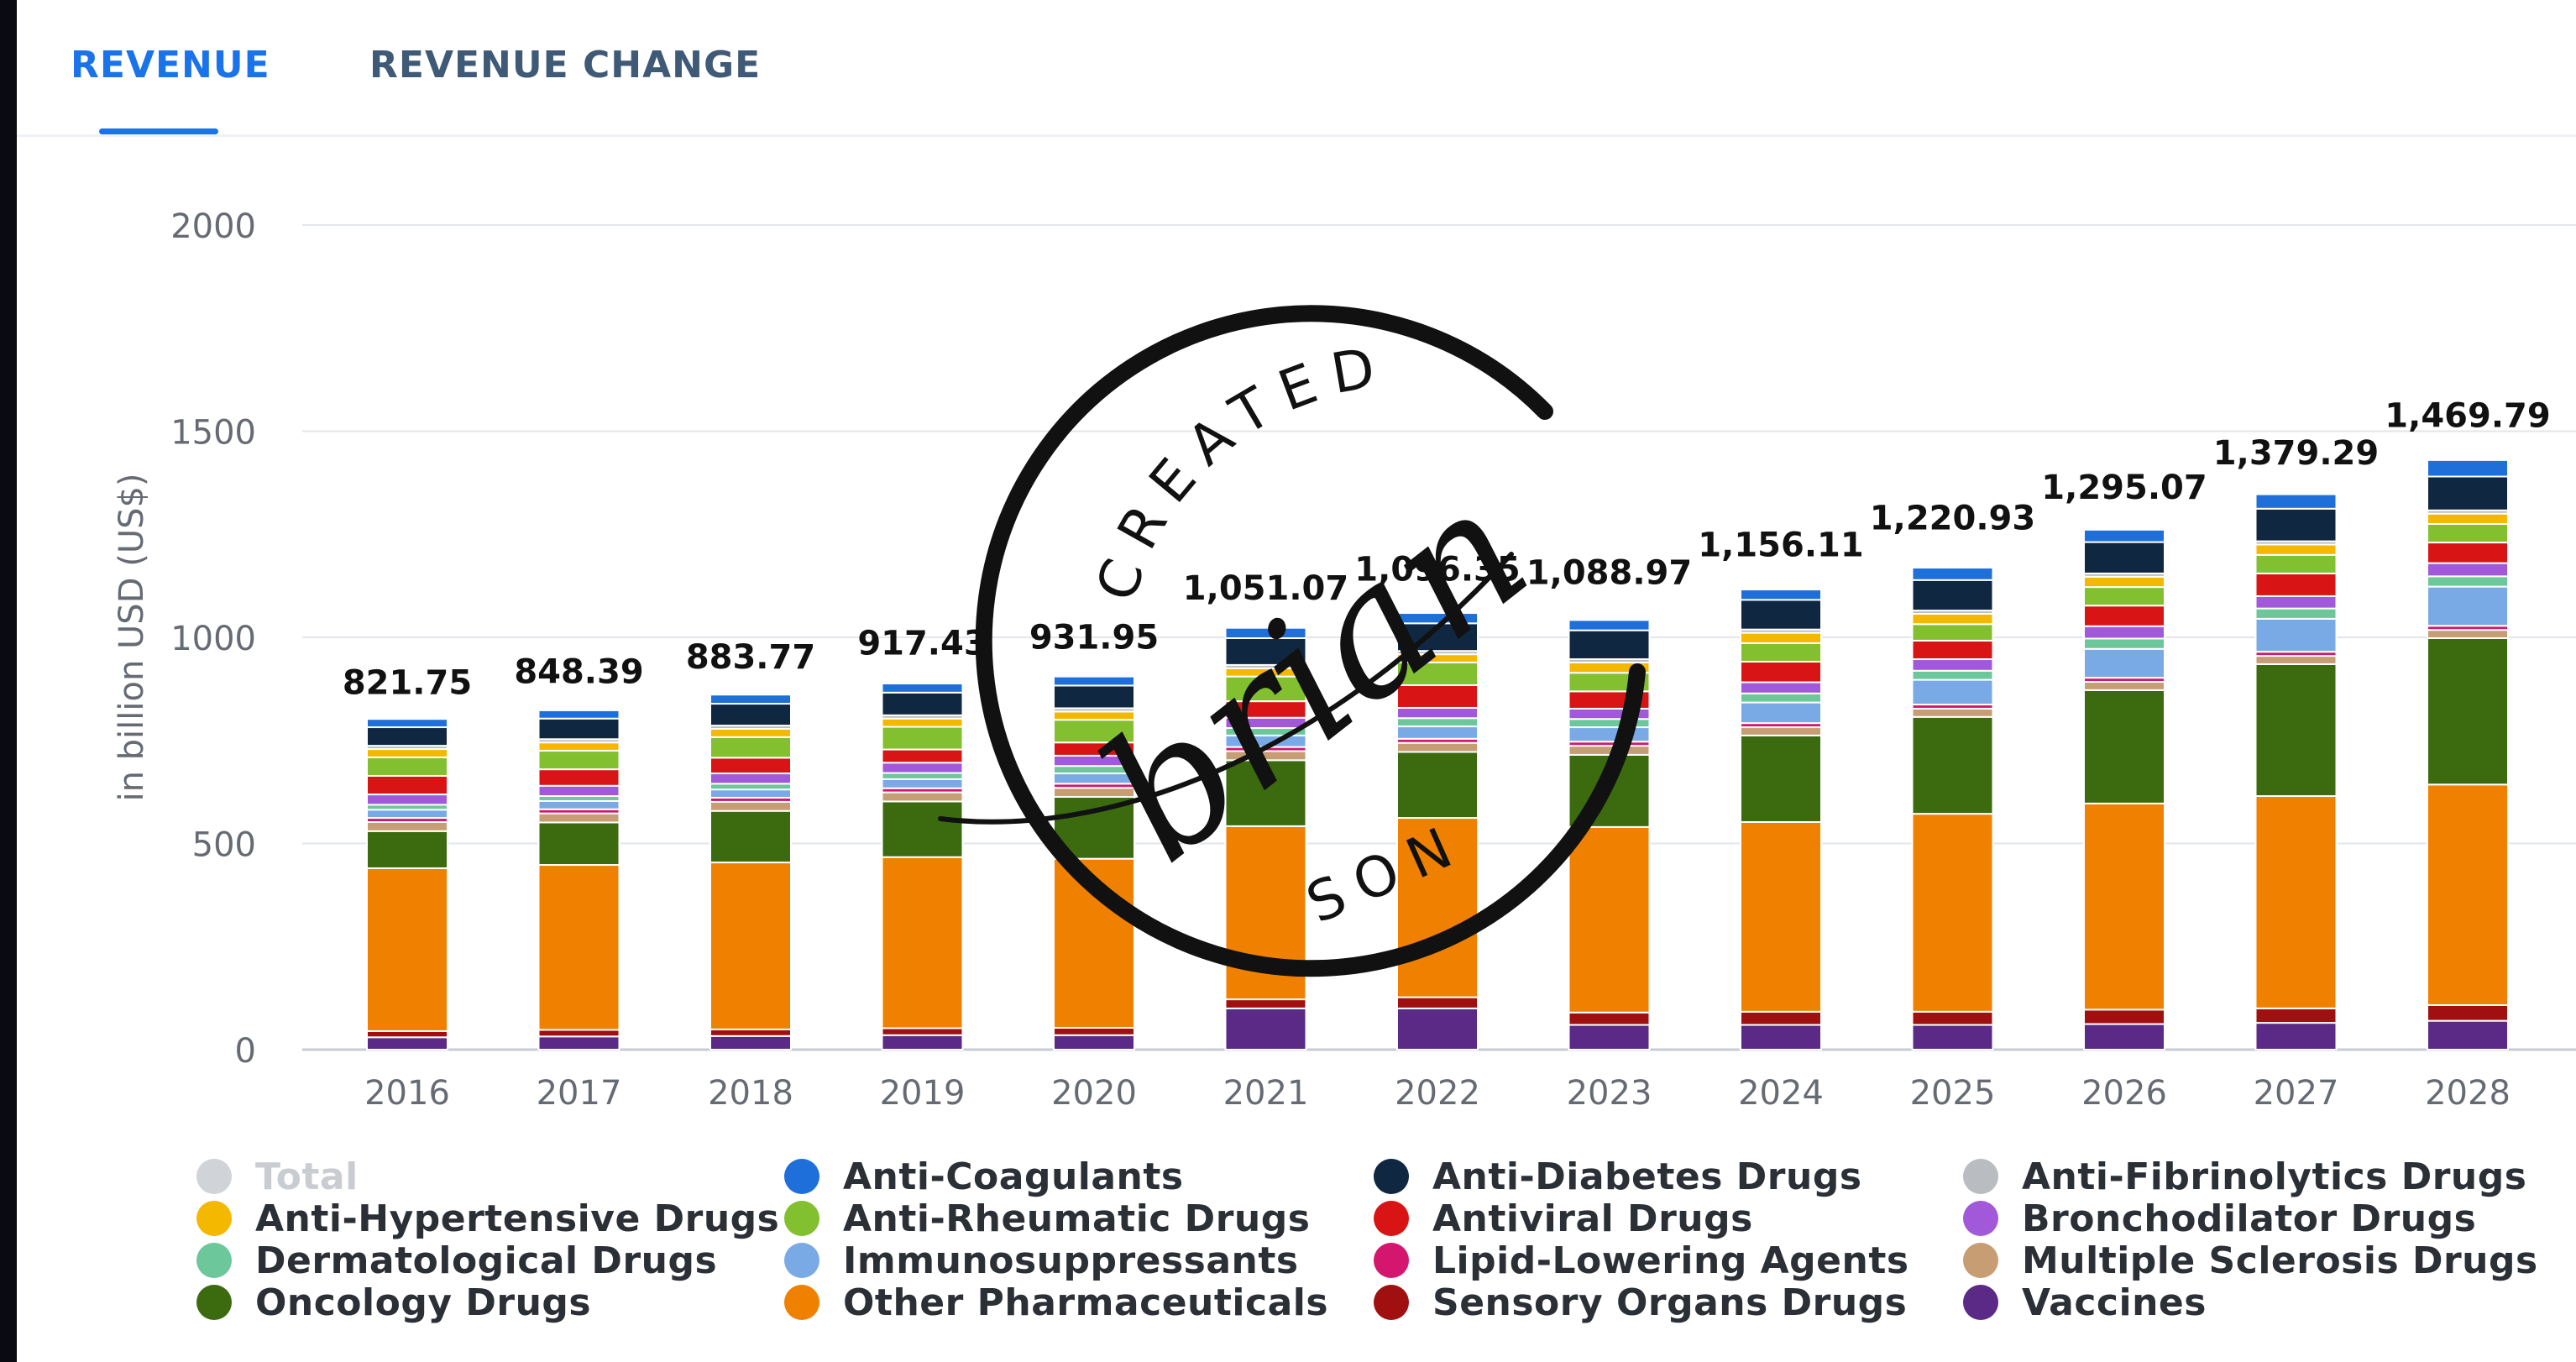 The image size is (2576, 1362). Describe the element at coordinates (170, 65) in the screenshot. I see `tab-revenue: REVENUE` at that location.